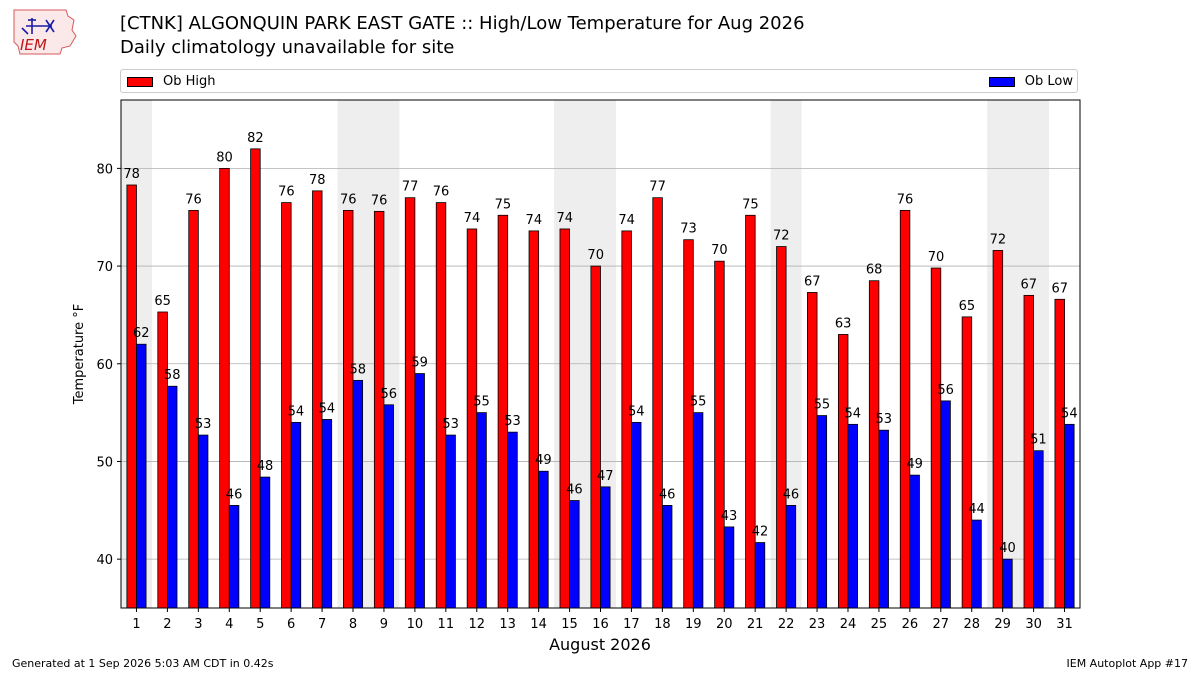 The height and width of the screenshot is (675, 1200). What do you see at coordinates (595, 255) in the screenshot?
I see `bar-label-high-day-16: 70` at bounding box center [595, 255].